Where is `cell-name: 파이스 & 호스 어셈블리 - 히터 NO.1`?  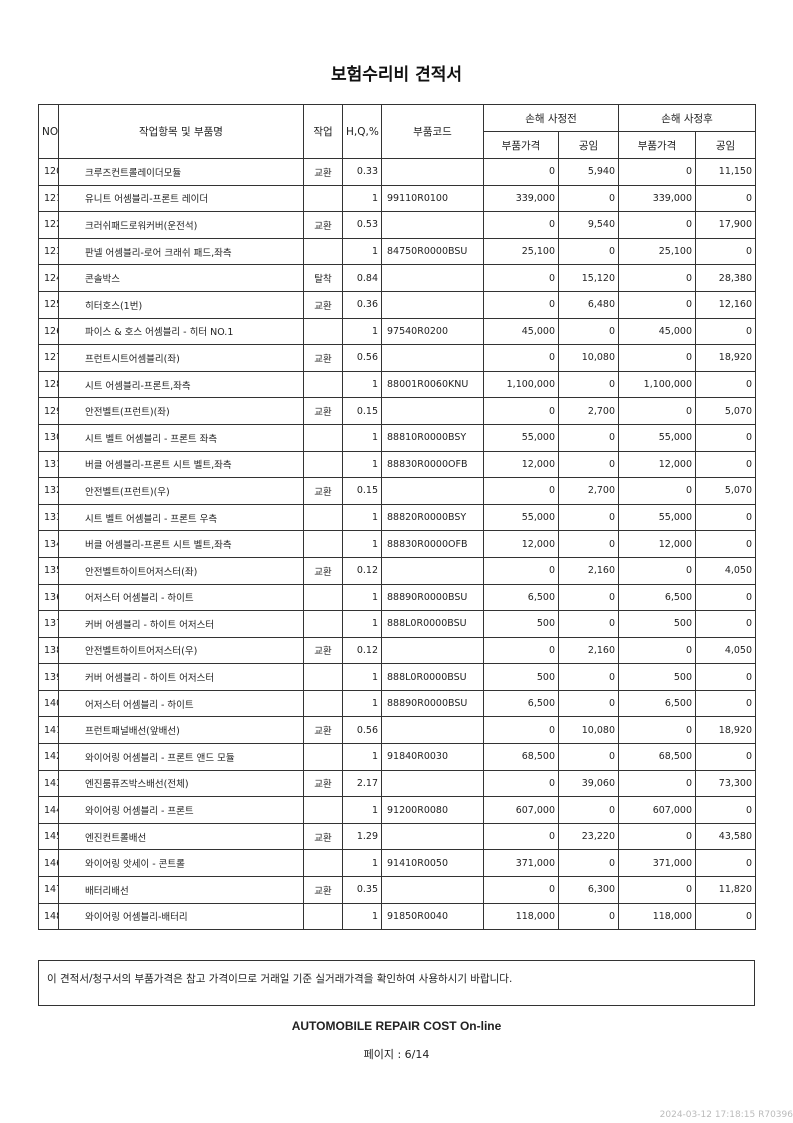 cell-name: 파이스 & 호스 어셈블리 - 히터 NO.1 is located at coordinates (181, 331).